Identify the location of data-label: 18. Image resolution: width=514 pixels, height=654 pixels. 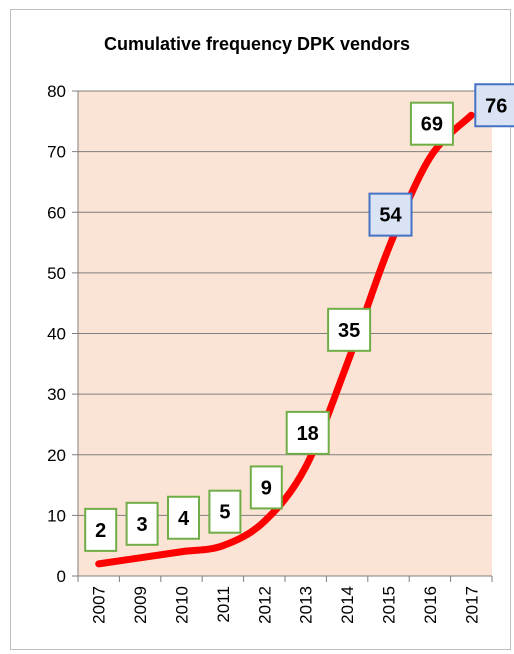
(308, 434).